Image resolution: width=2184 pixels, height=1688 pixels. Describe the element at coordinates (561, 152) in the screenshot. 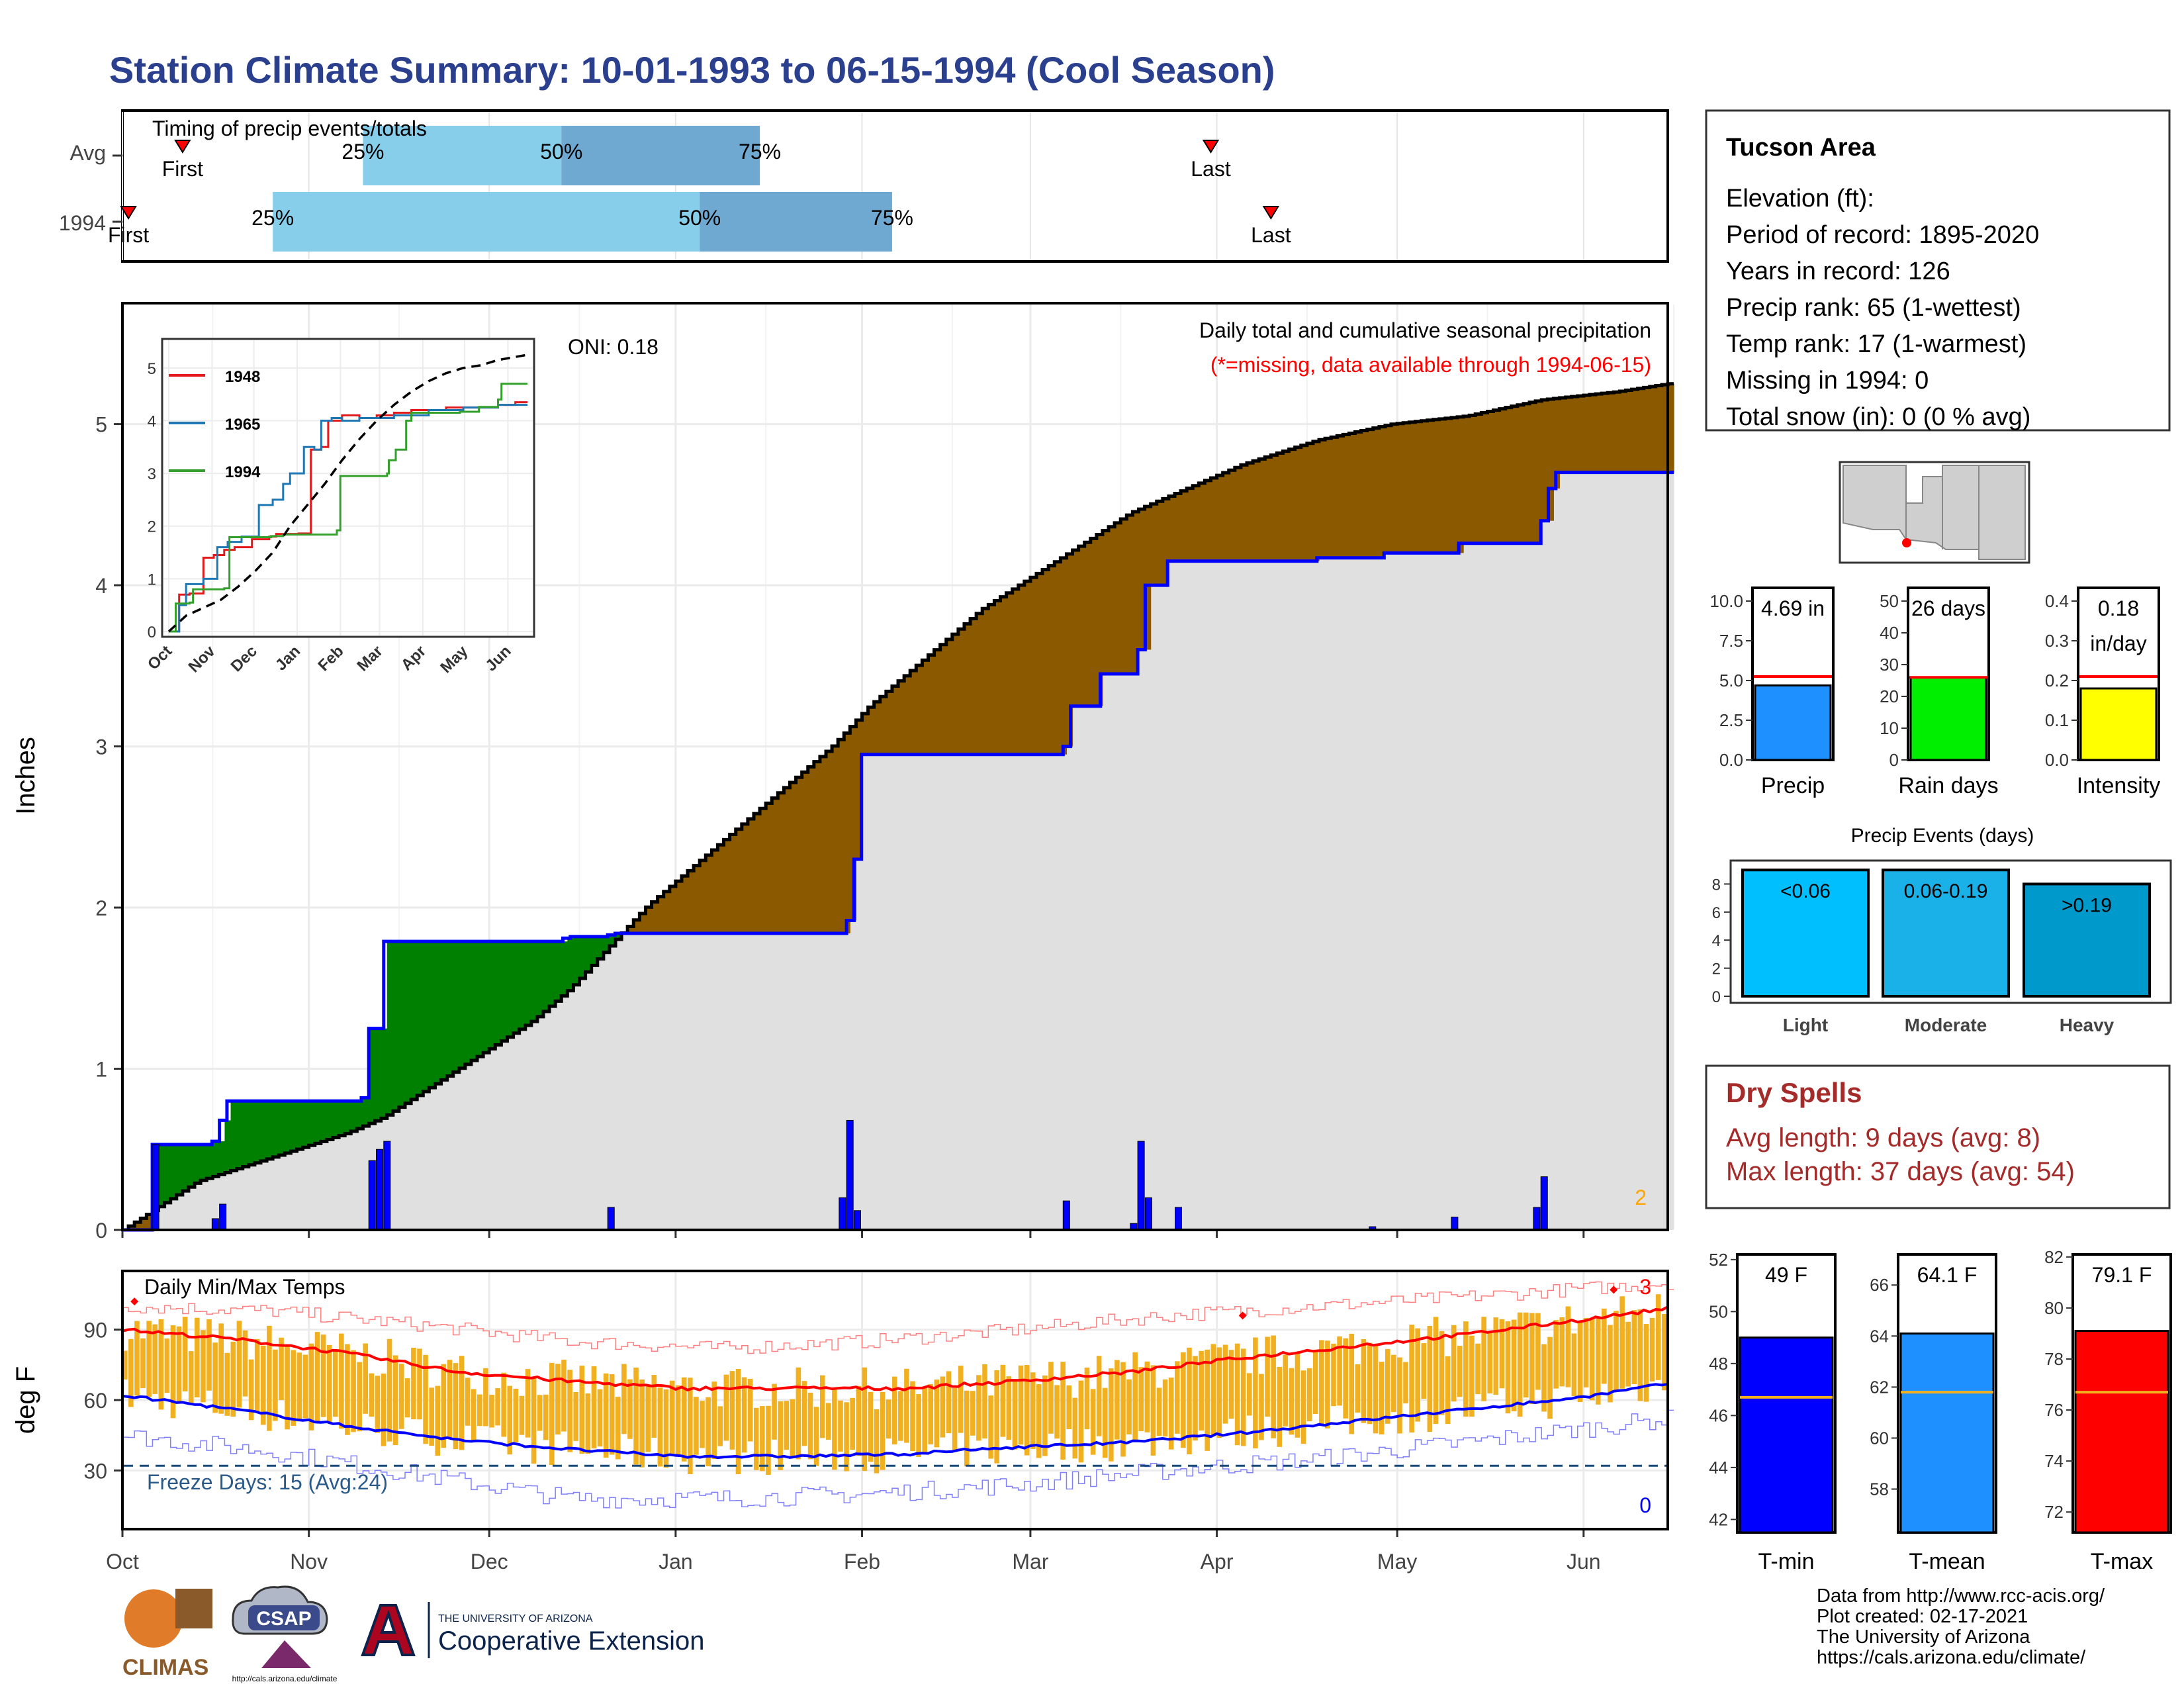

I see `timing-pct-label: 50%` at that location.